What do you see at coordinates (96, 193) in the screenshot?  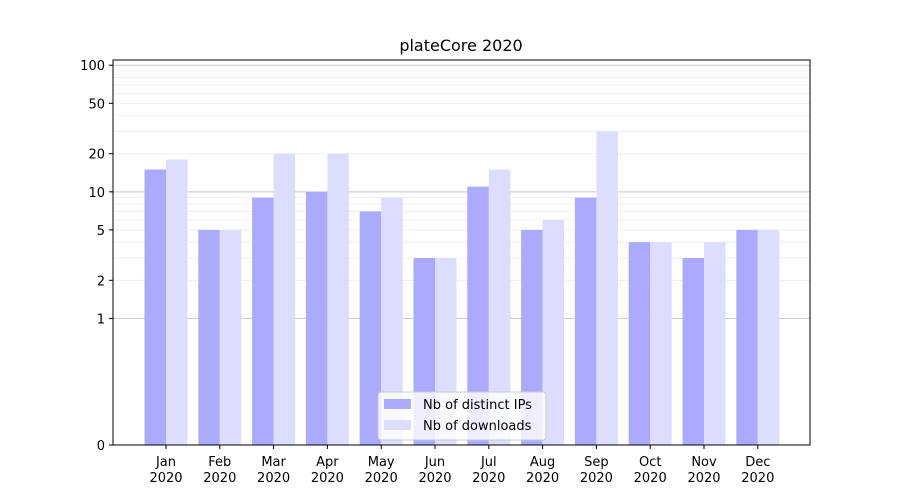 I see `y-tick-label: 10` at bounding box center [96, 193].